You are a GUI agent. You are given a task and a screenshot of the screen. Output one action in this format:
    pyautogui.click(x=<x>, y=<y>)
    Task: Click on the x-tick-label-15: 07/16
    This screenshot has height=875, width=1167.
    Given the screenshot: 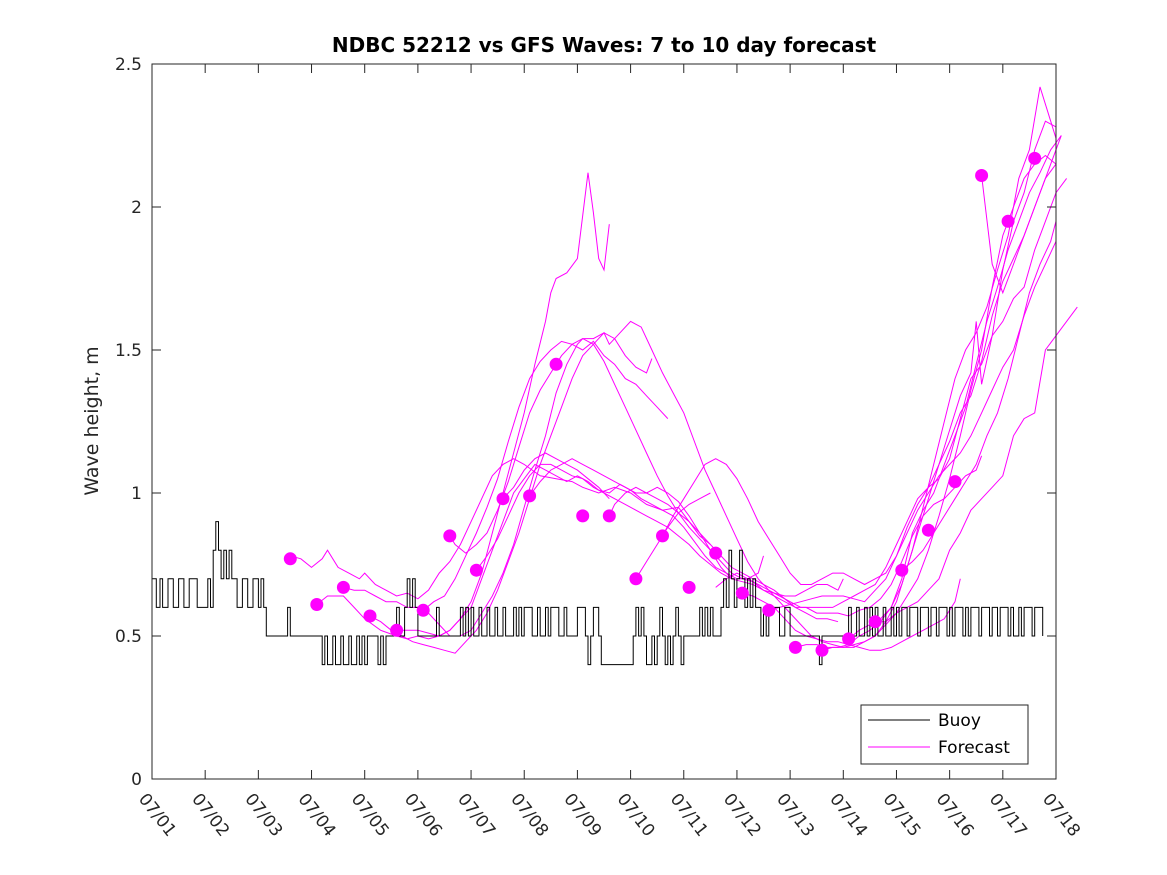 What is the action you would take?
    pyautogui.click(x=955, y=815)
    